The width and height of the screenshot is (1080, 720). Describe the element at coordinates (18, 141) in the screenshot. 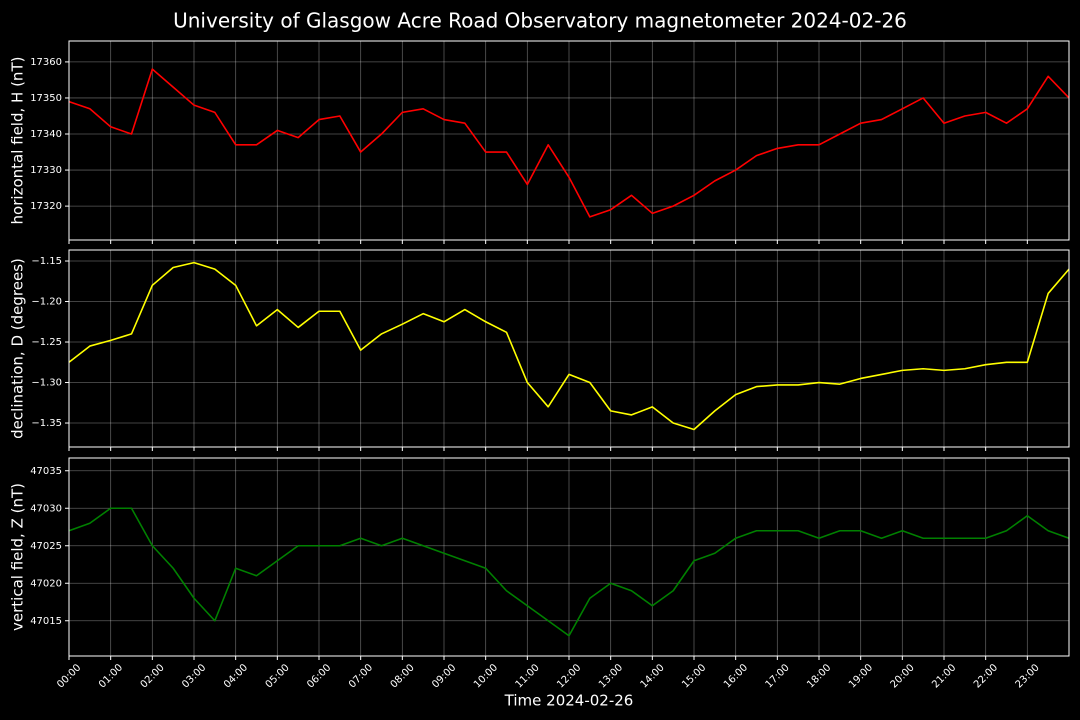

I see `y-axis-label: horizontal field, H (nT)` at that location.